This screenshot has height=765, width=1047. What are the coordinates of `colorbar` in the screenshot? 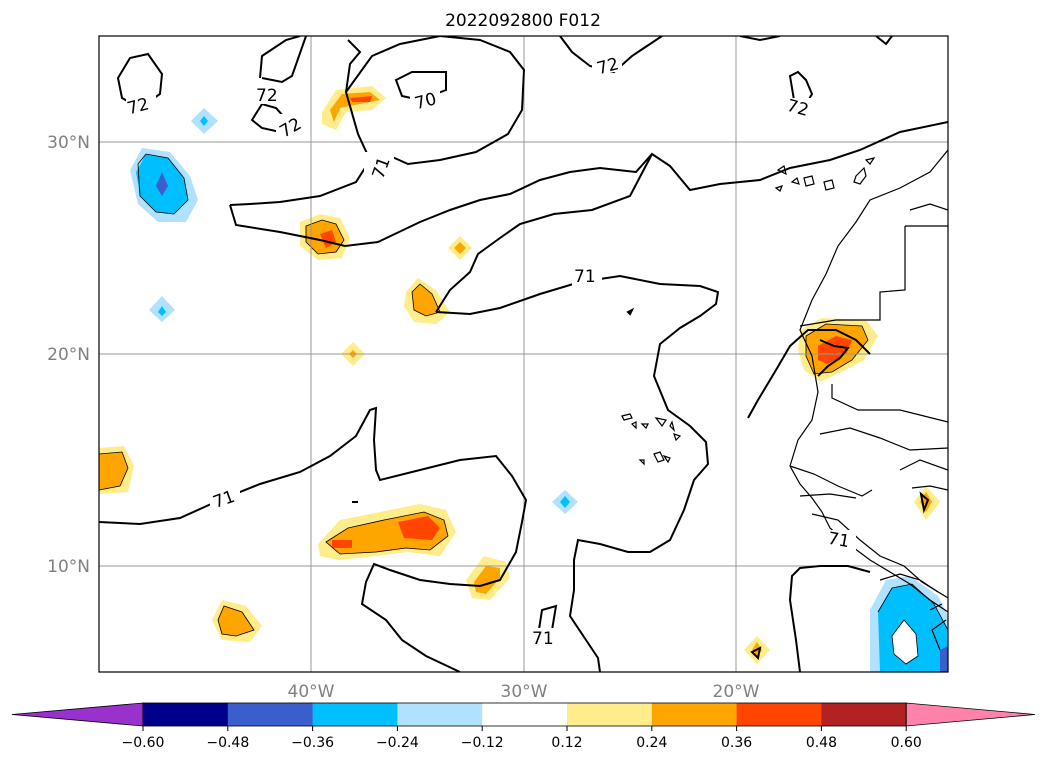 It's located at (523, 714).